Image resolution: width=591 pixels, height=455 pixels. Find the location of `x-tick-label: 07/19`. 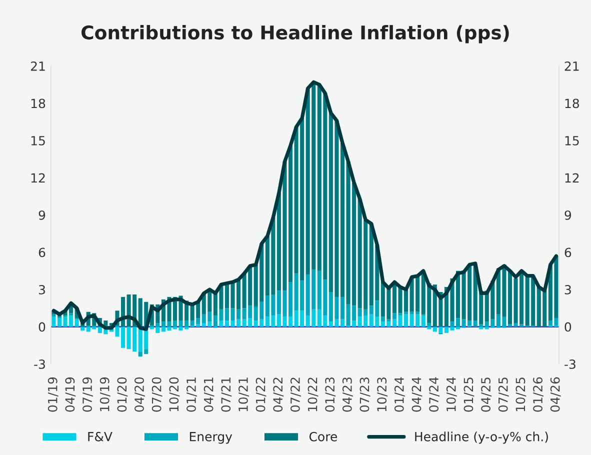

x-tick-label: 07/19 is located at coordinates (87, 394).